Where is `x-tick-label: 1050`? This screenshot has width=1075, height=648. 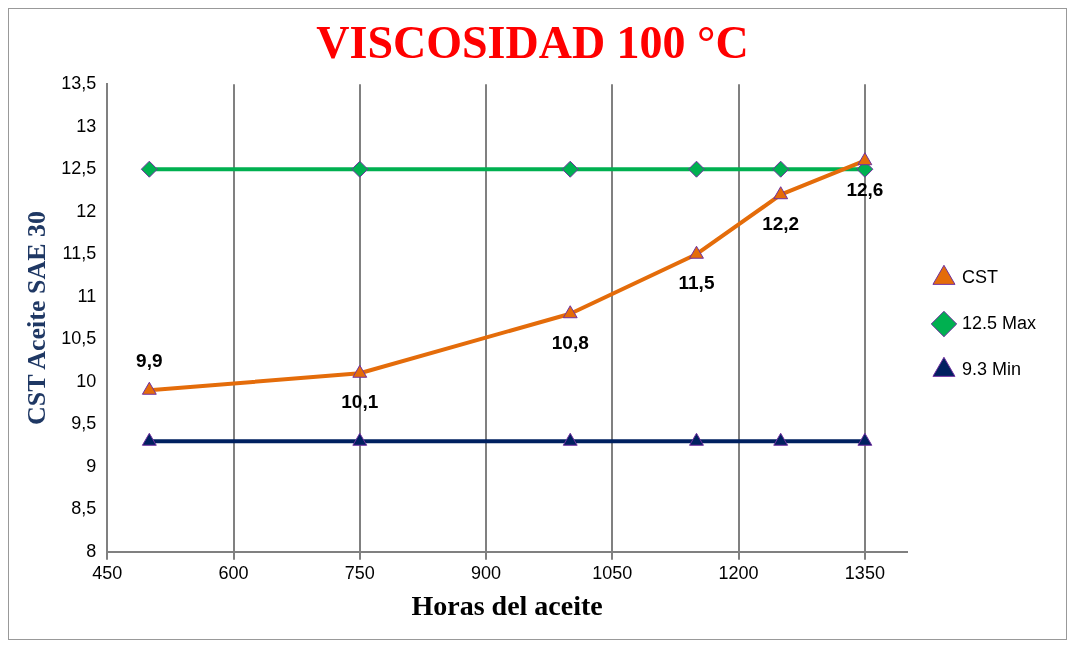
x-tick-label: 1050 is located at coordinates (612, 572).